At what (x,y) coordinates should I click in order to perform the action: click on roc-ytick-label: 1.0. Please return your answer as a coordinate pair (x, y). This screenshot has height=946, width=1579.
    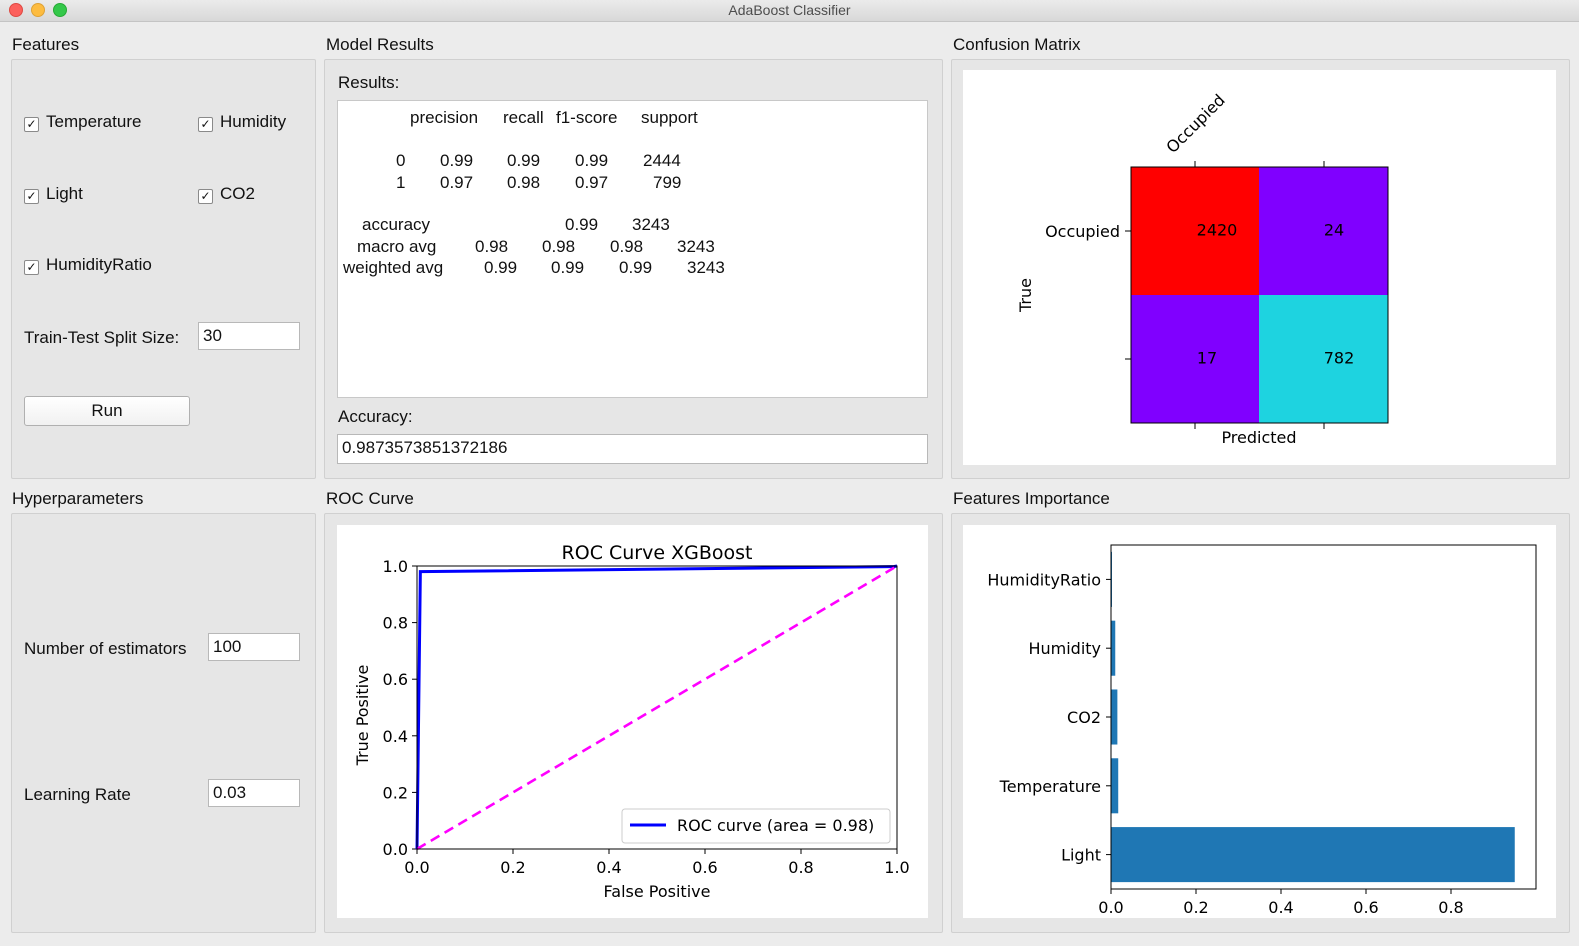
    Looking at the image, I should click on (395, 566).